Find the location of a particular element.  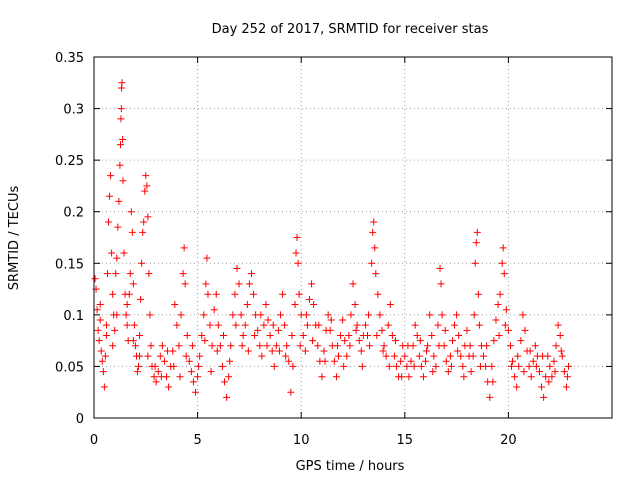

x-tick-label: 20 is located at coordinates (508, 440).